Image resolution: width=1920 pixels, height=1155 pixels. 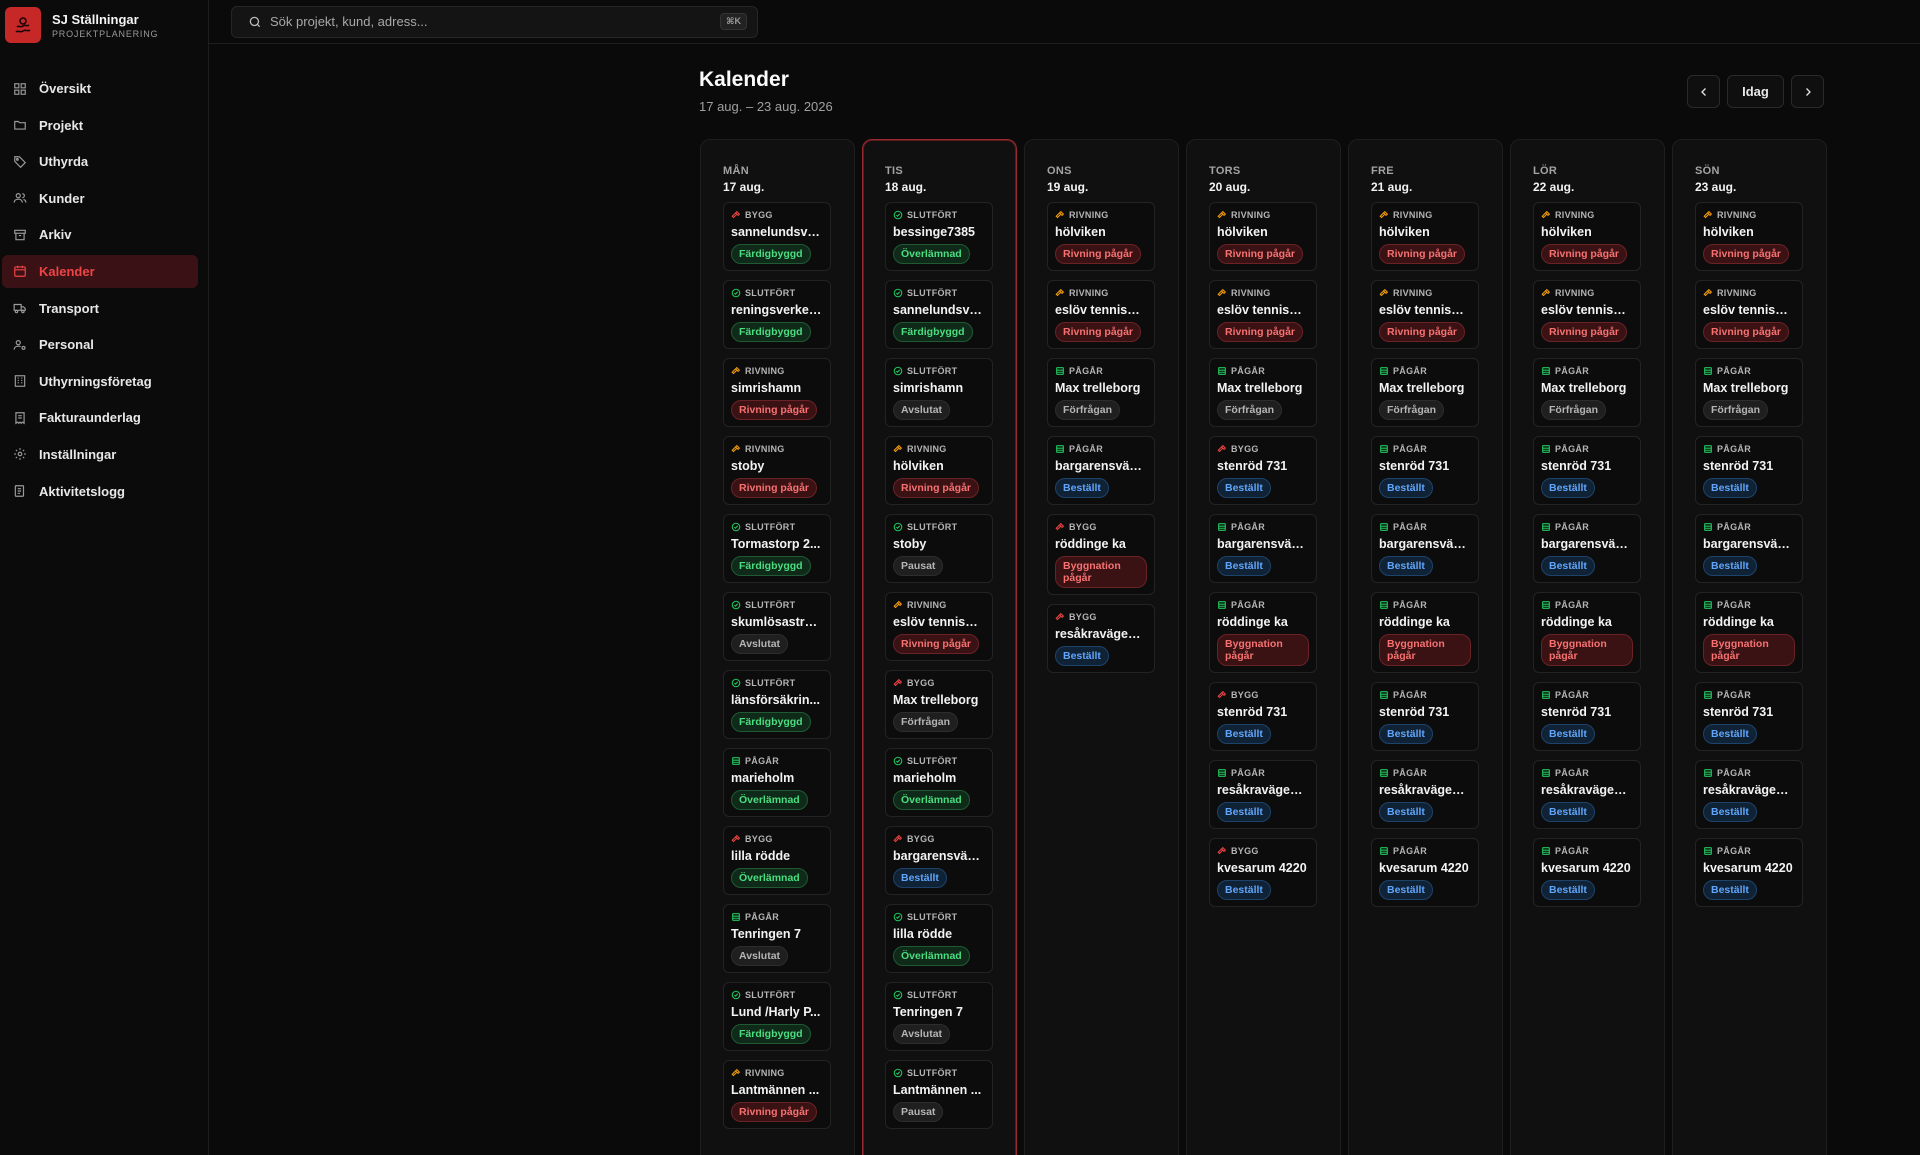 What do you see at coordinates (939, 782) in the screenshot?
I see `project-card: SLUTFÖRT marieholm Överlämnad` at bounding box center [939, 782].